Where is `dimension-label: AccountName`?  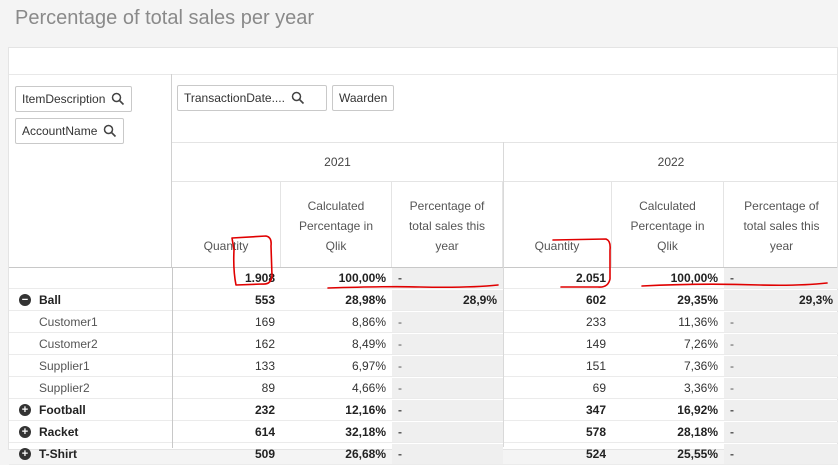 dimension-label: AccountName is located at coordinates (60, 131).